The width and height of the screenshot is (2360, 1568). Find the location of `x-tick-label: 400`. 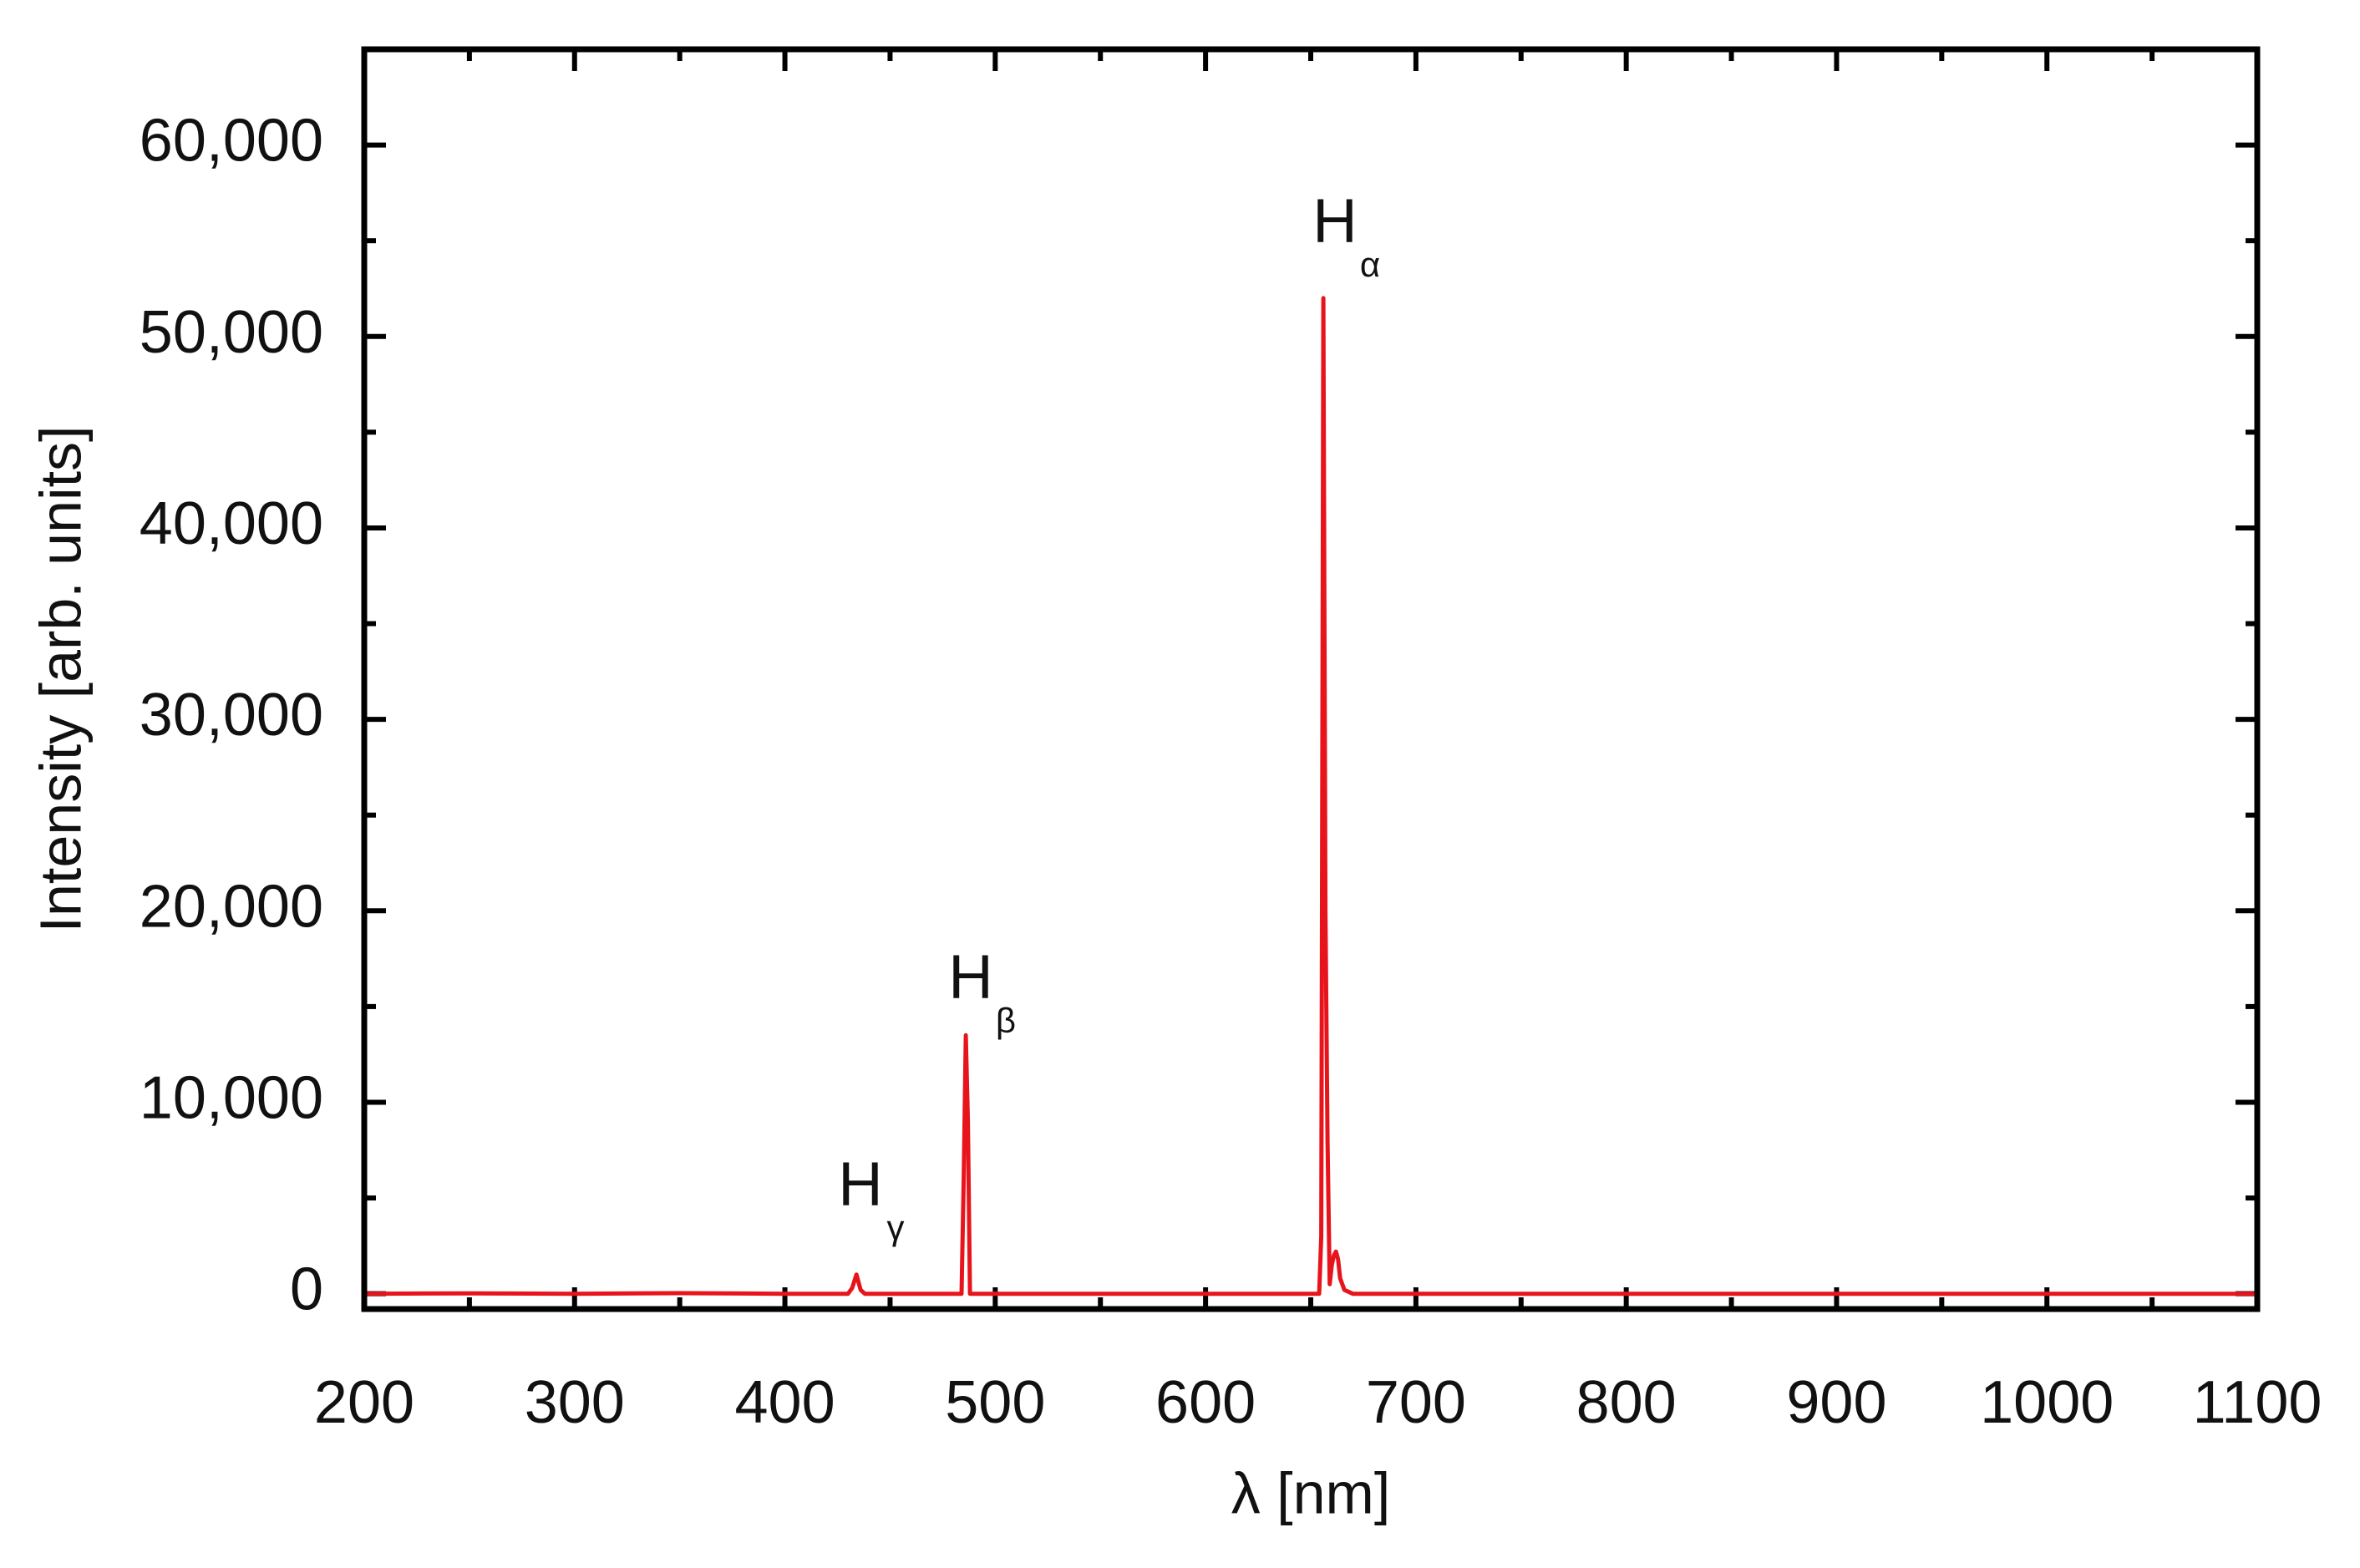

x-tick-label: 400 is located at coordinates (784, 1403).